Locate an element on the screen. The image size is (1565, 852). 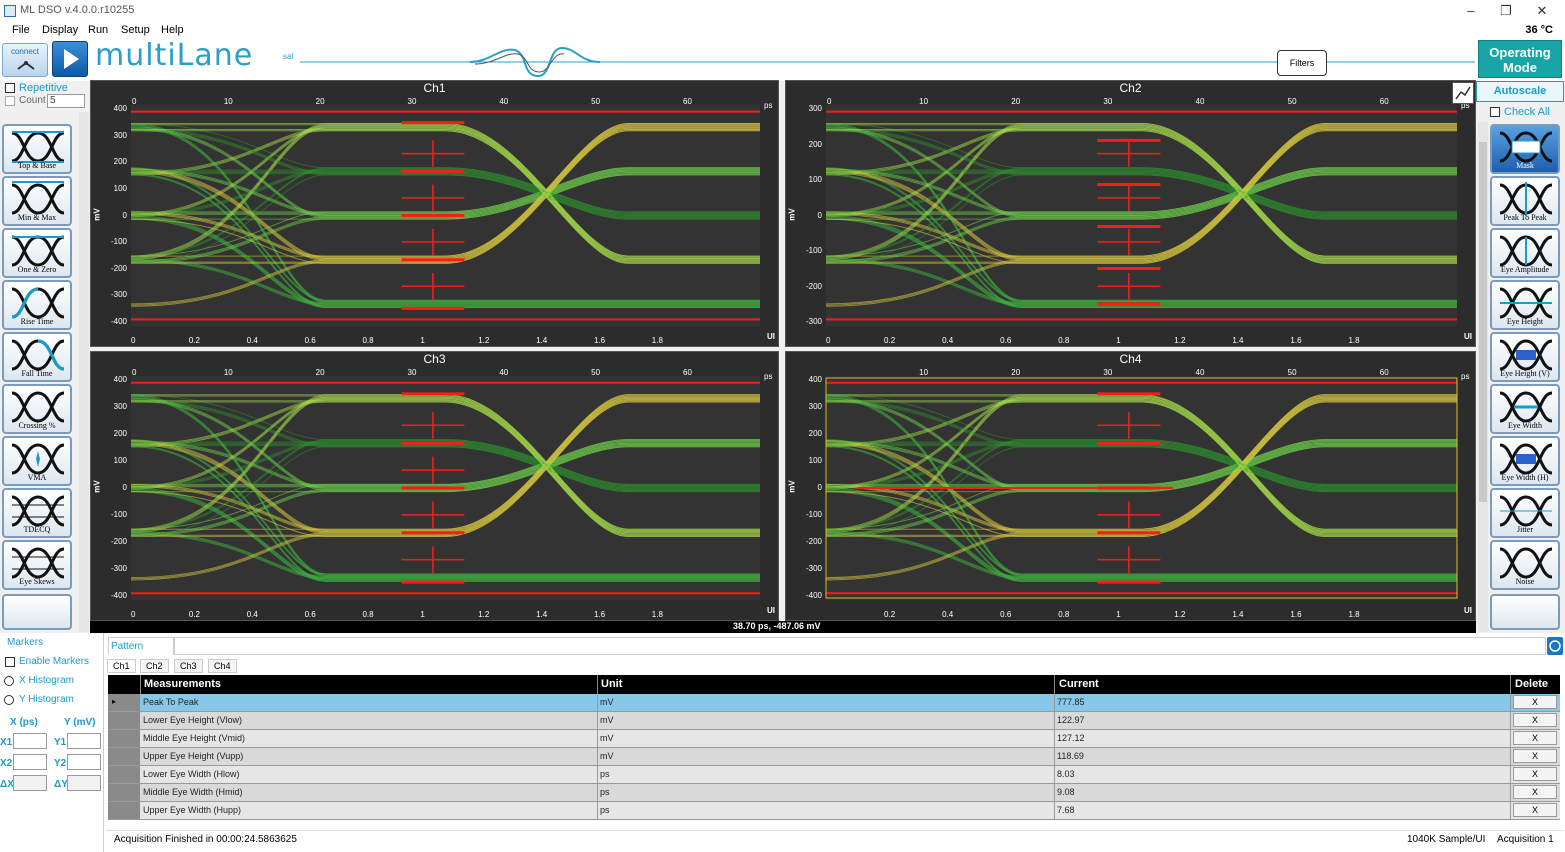
table-row: Middle Eye Width (Hmid) ps 9.08 X is located at coordinates (834, 793).